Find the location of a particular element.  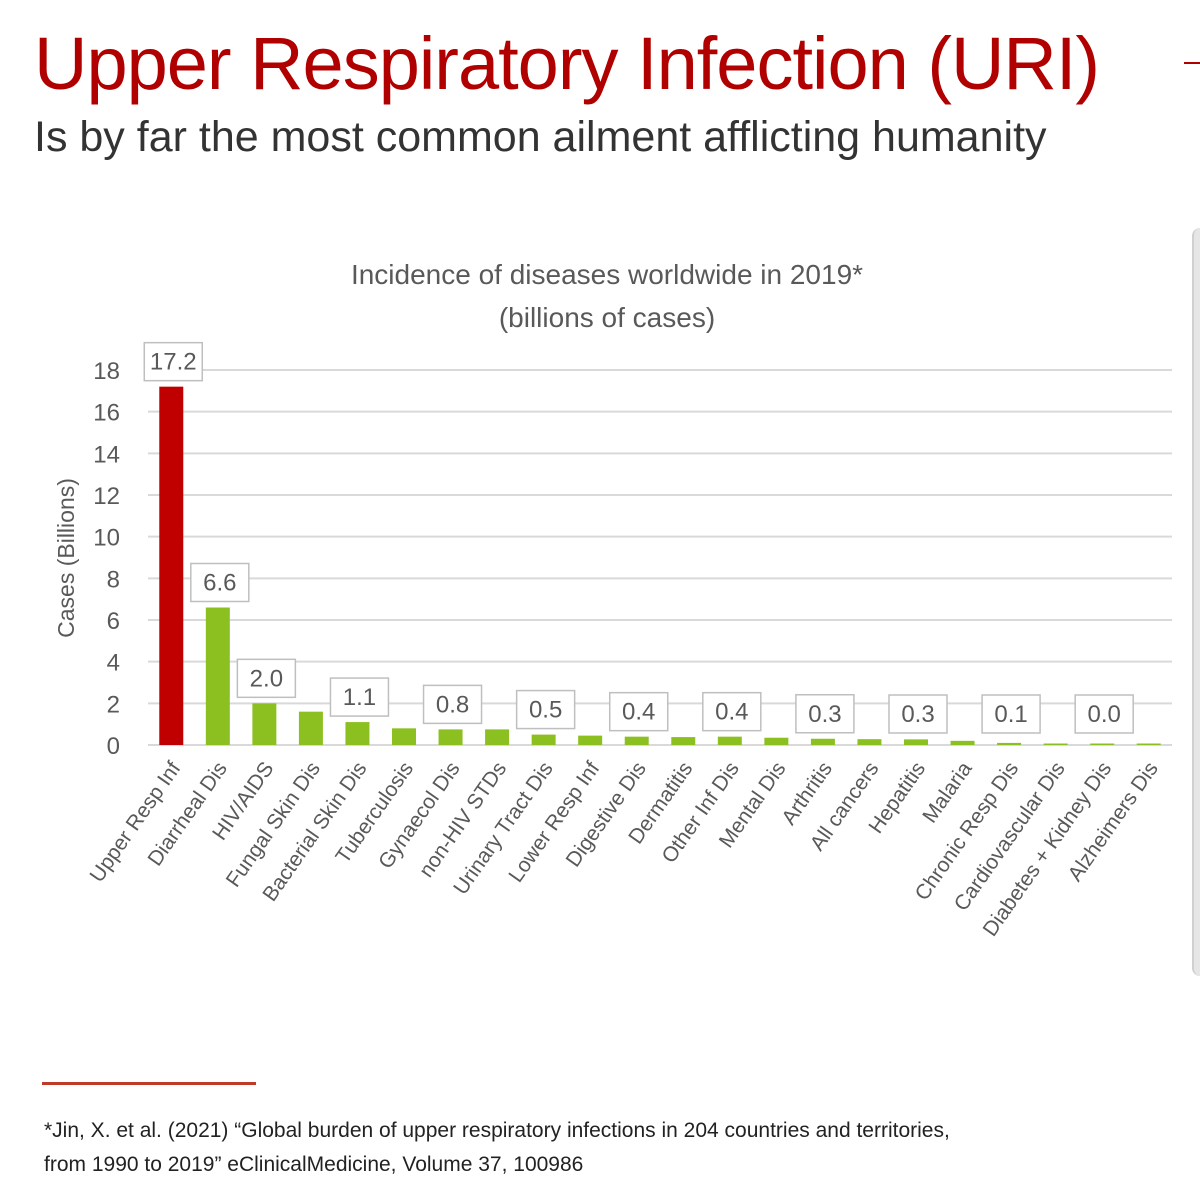

data-label-text: 17.2 is located at coordinates (173, 362).